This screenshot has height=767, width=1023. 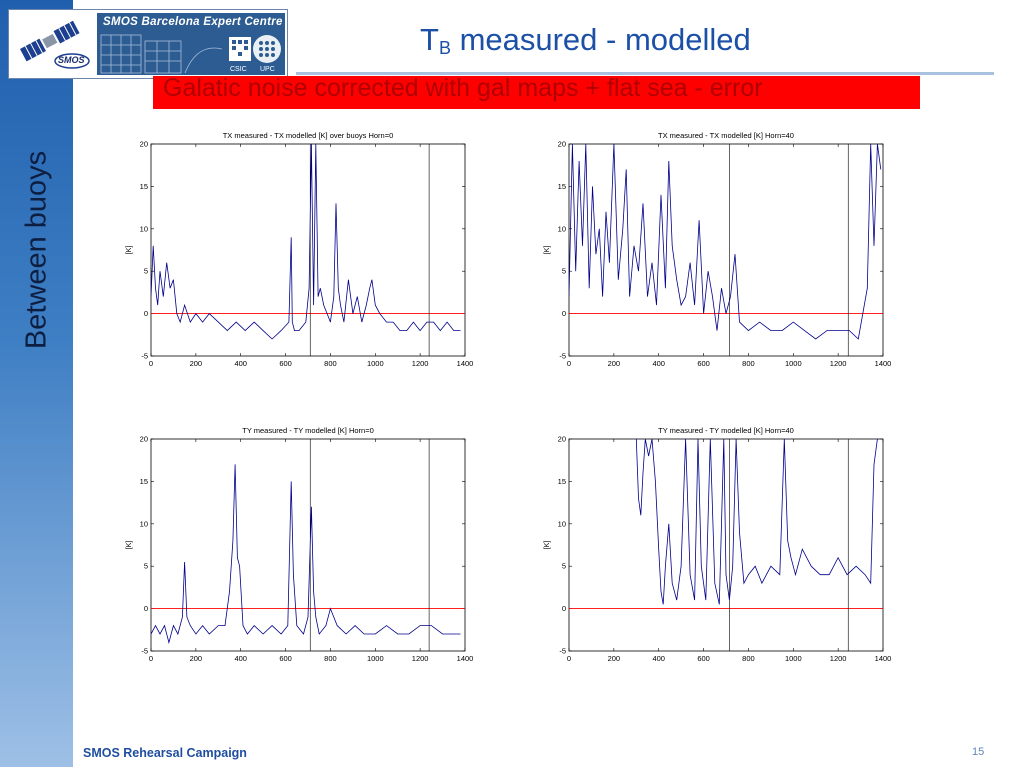 What do you see at coordinates (330, 363) in the screenshot?
I see `chart-tx-horn0-xtick-label: 800` at bounding box center [330, 363].